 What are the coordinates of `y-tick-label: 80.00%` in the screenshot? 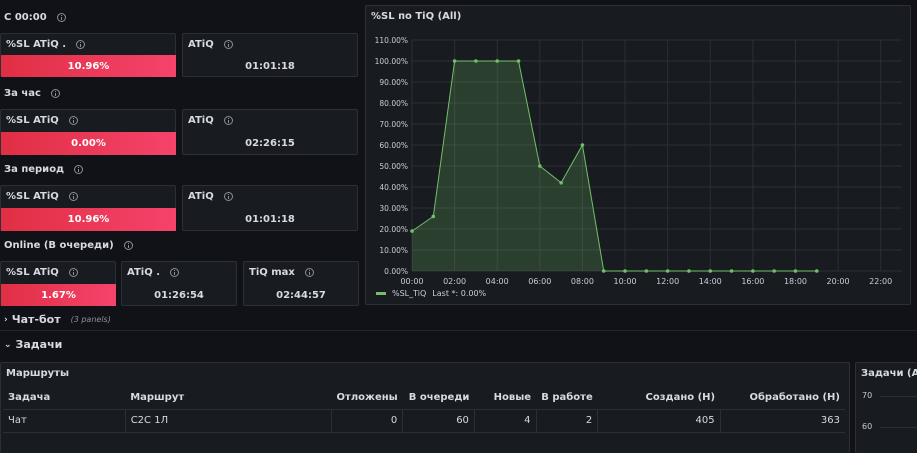 It's located at (393, 103).